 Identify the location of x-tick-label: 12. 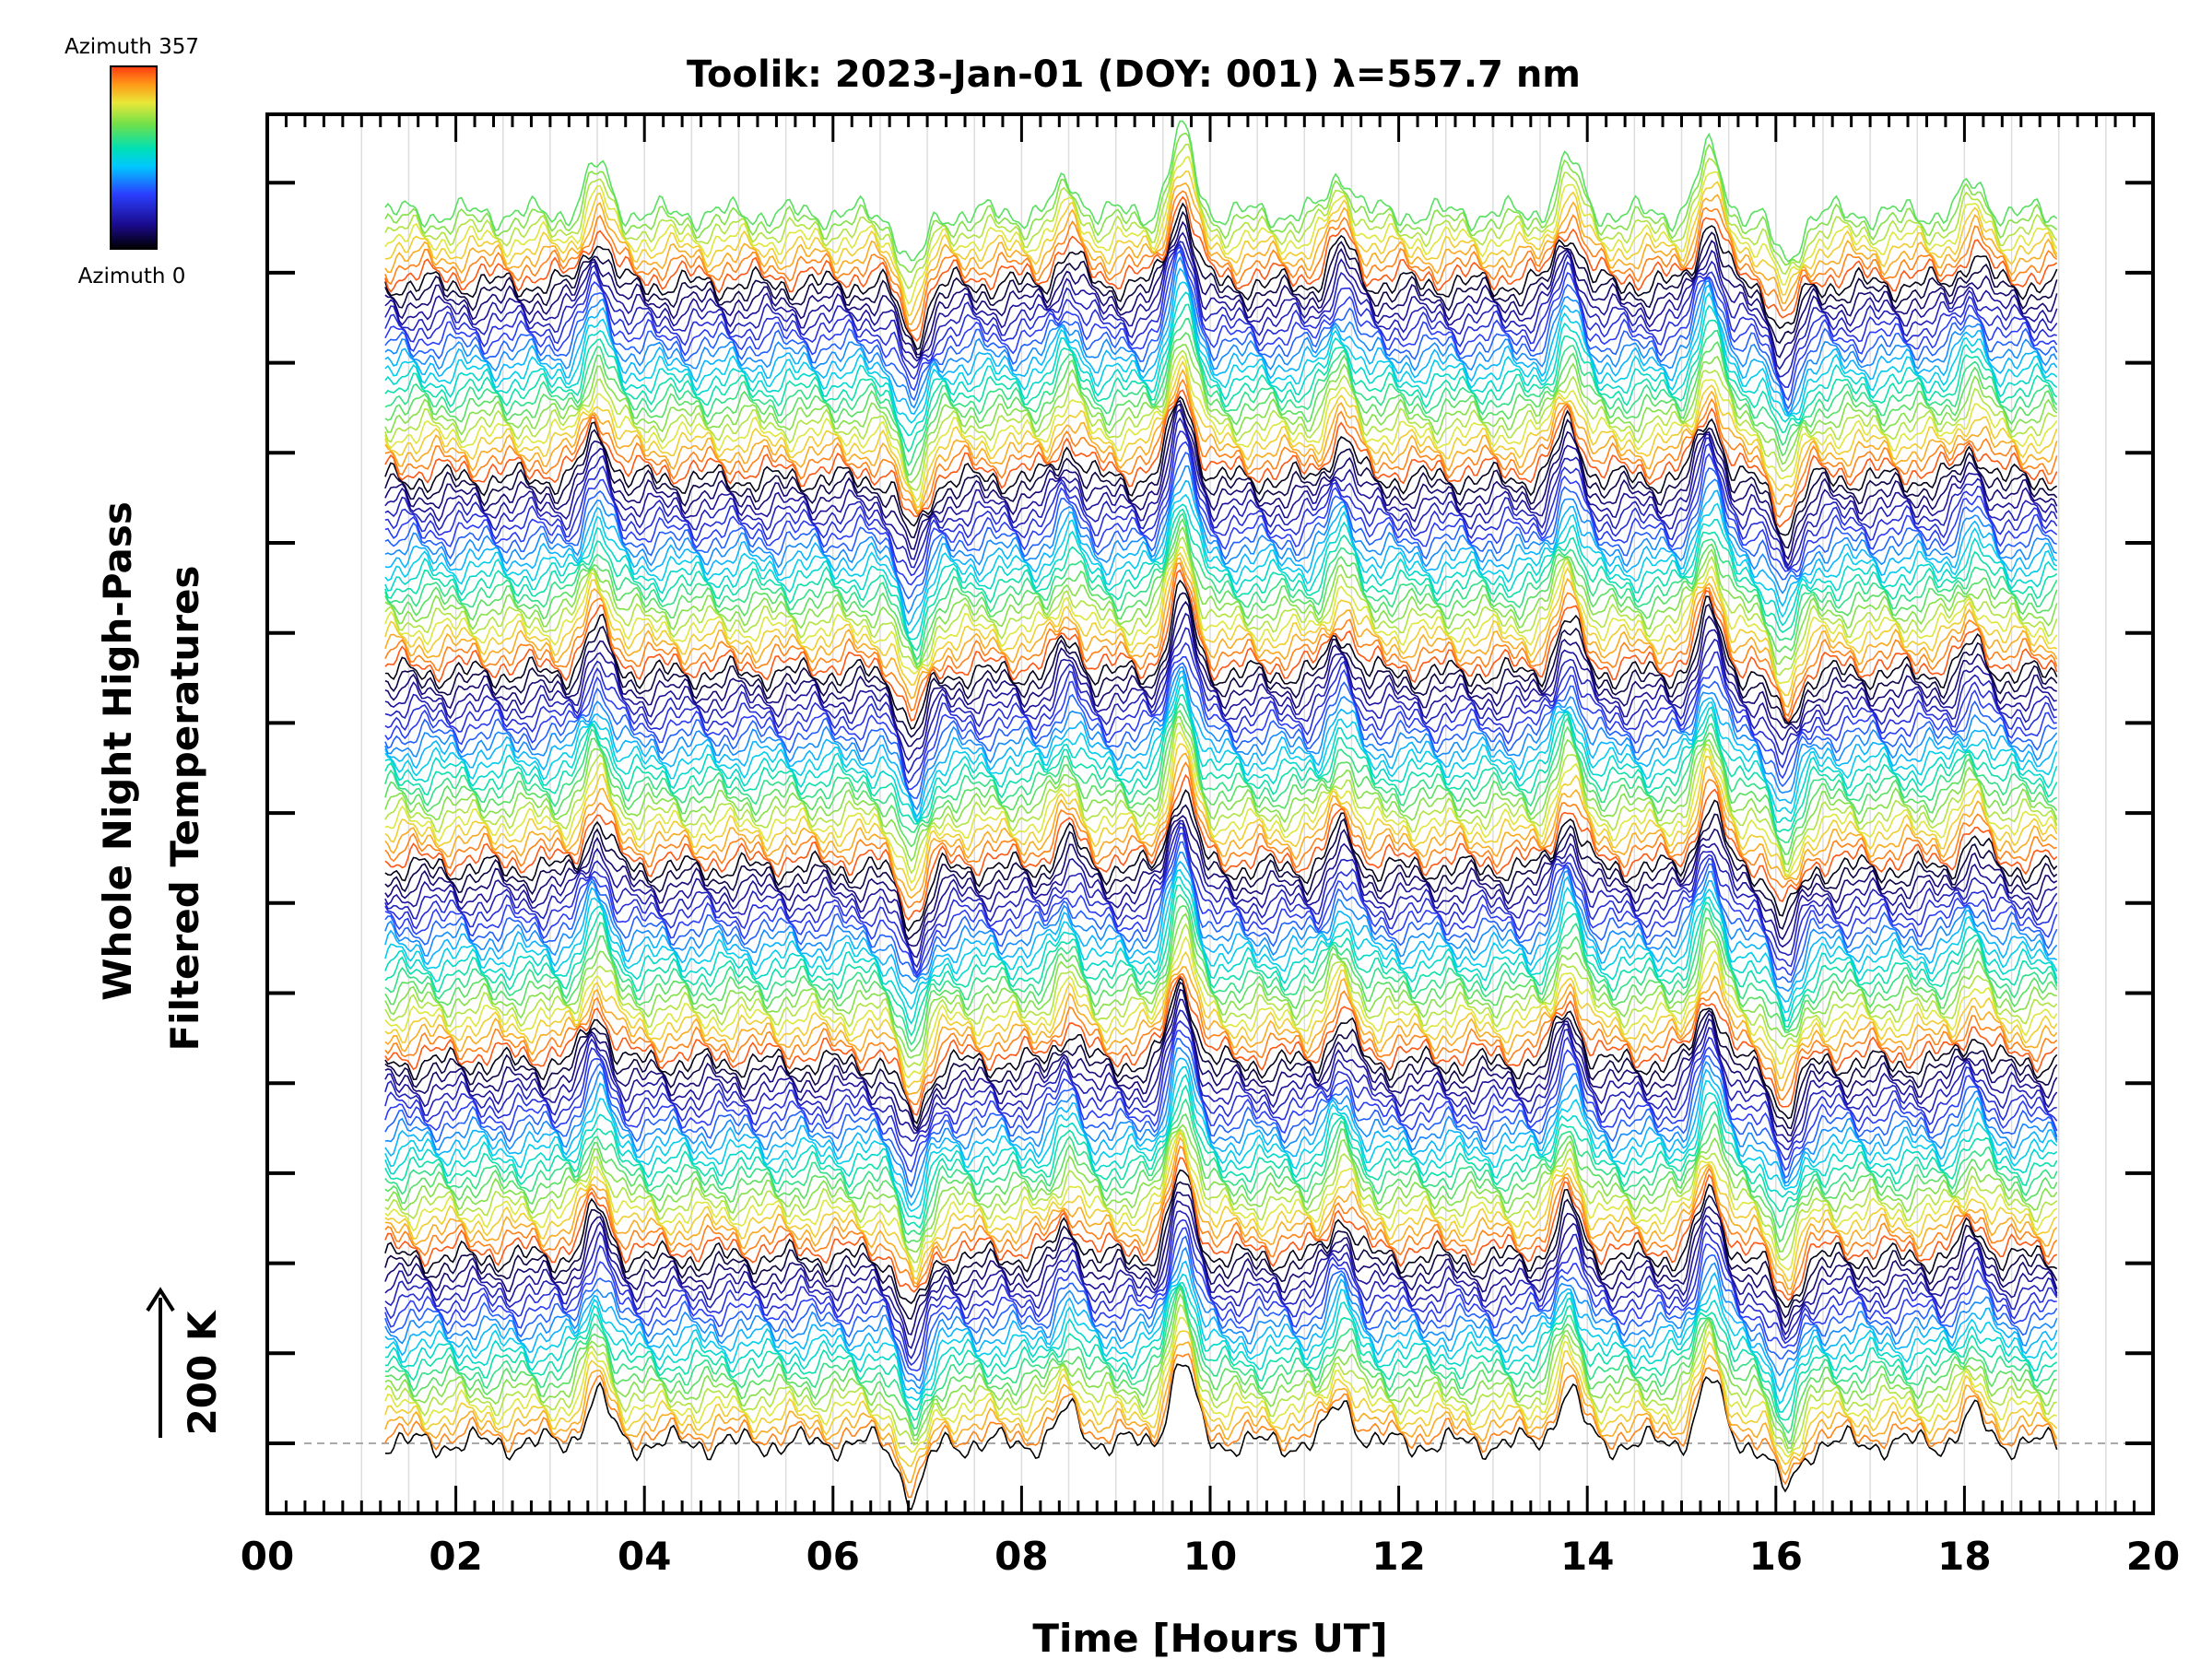
(1398, 1556).